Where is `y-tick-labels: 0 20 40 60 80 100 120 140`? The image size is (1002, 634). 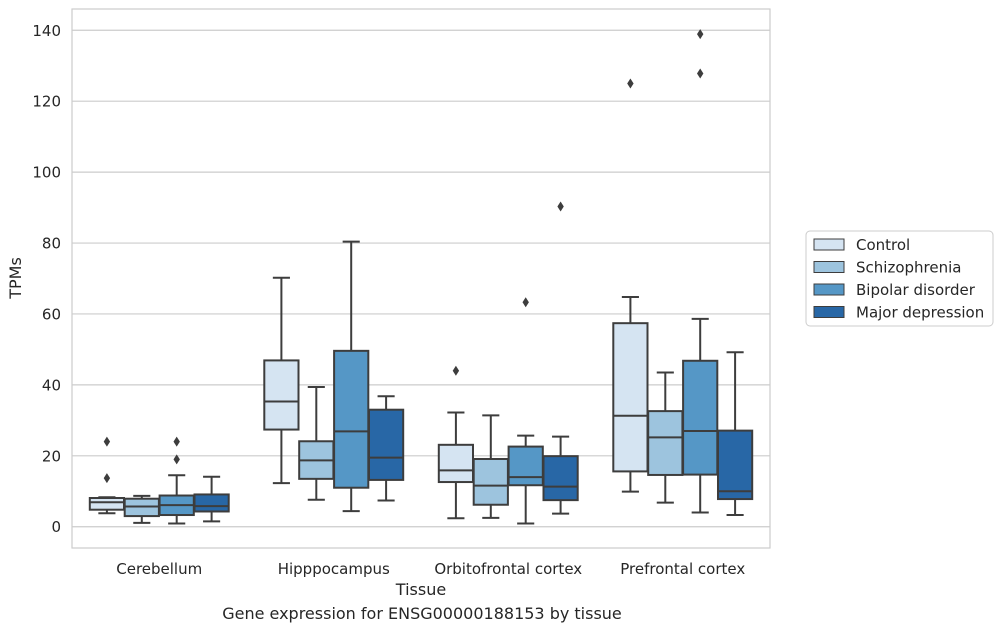 y-tick-labels: 0 20 40 60 80 100 120 140 is located at coordinates (46, 279).